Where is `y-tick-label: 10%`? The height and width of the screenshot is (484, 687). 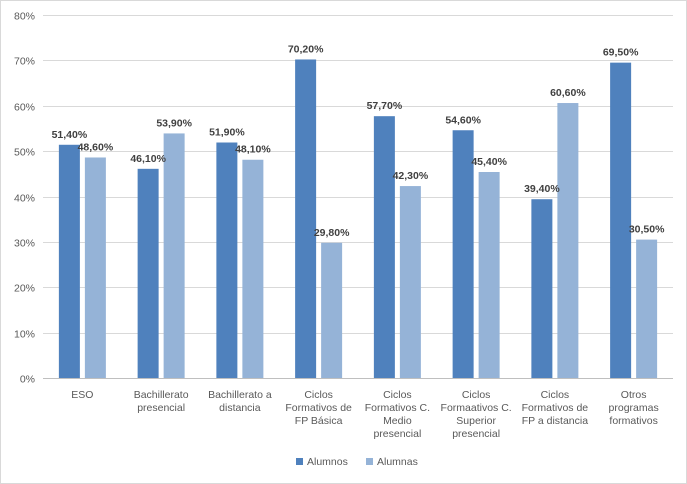
y-tick-label: 10% is located at coordinates (24, 335).